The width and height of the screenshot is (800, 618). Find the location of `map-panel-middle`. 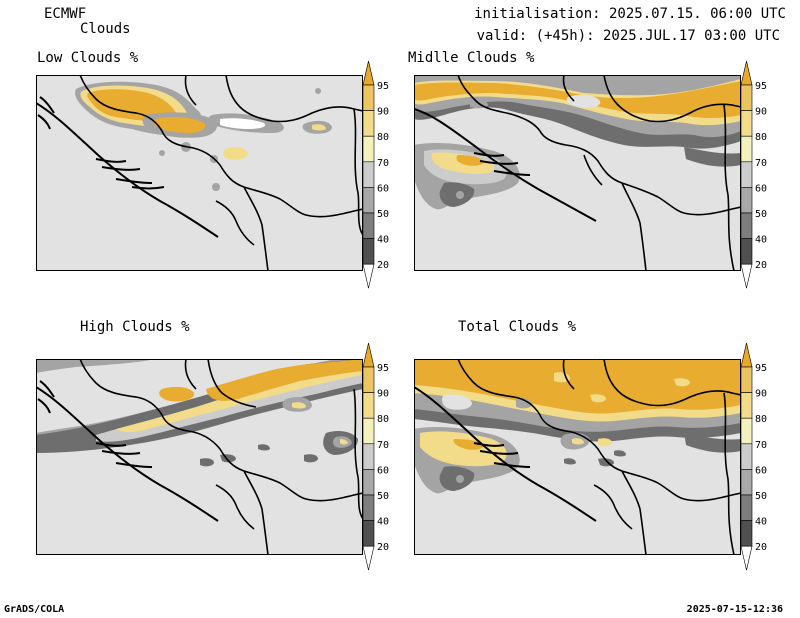

map-panel-middle is located at coordinates (577, 173).